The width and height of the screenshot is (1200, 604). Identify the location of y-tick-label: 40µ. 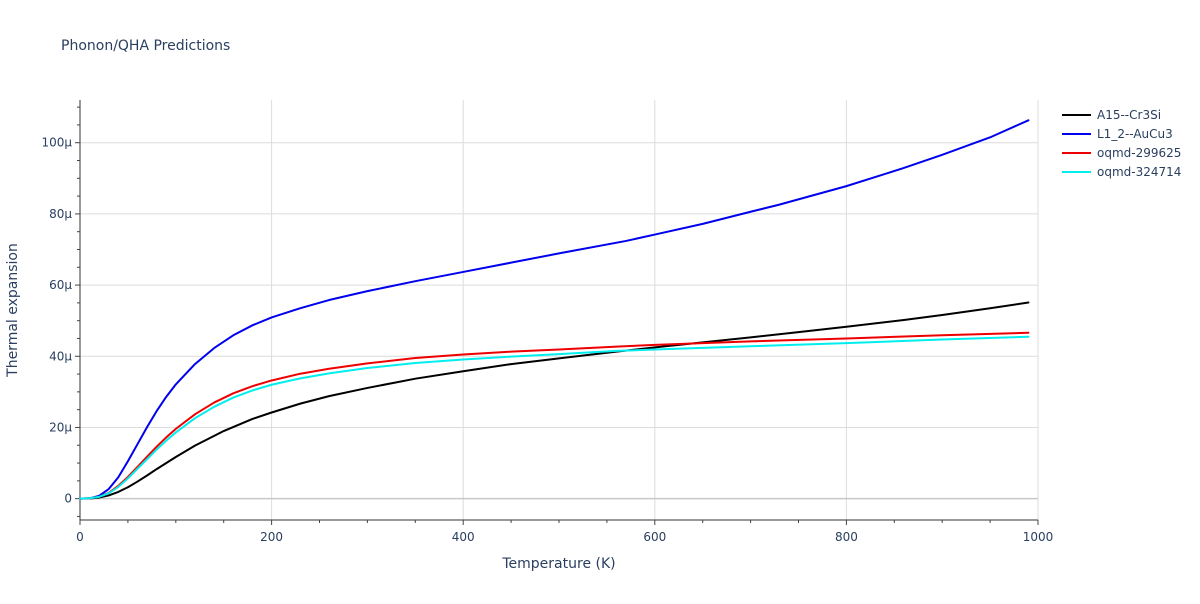
(60, 356).